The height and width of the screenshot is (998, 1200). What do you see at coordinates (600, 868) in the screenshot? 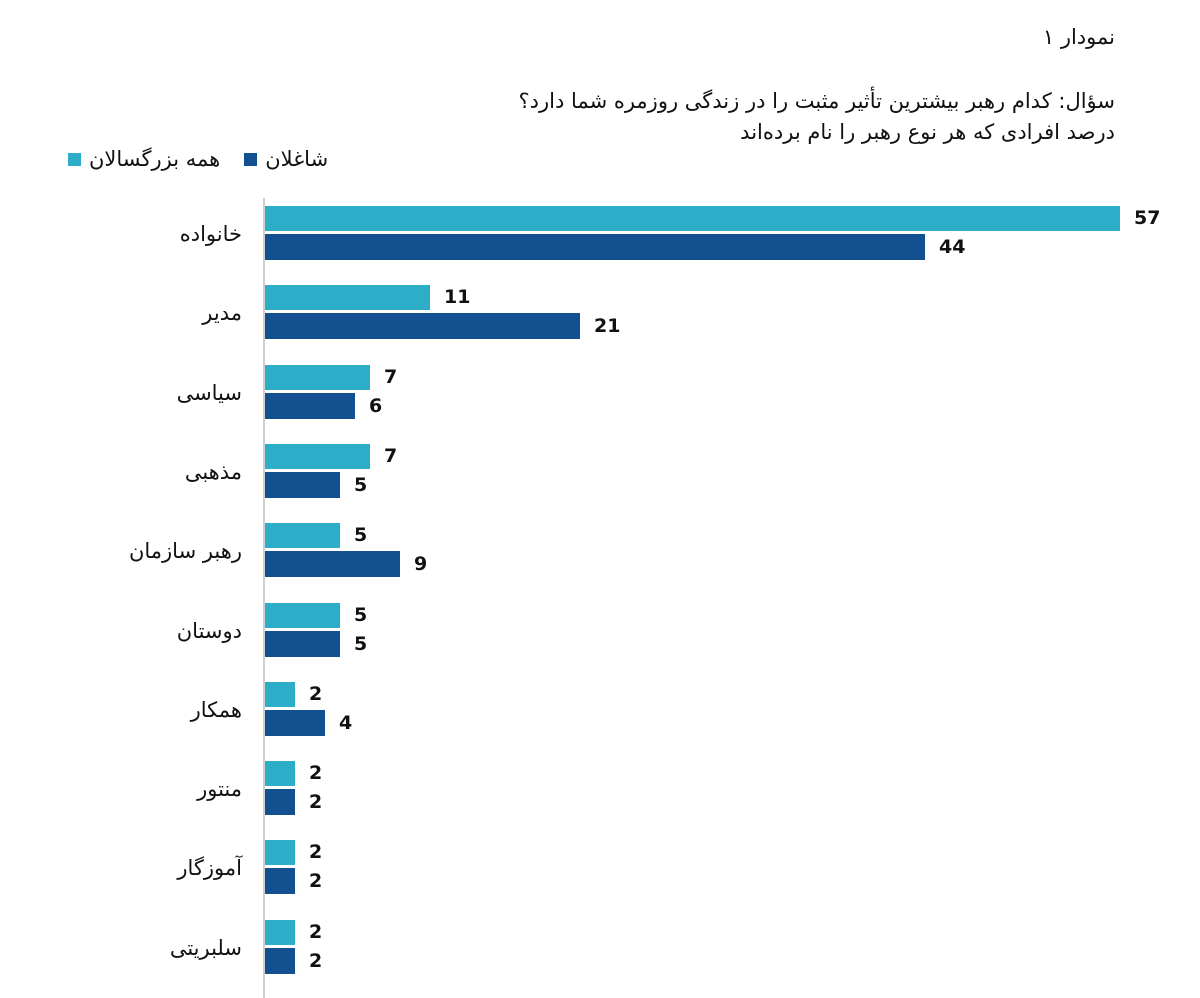
I see `bar-group: آموزگار 2 2` at bounding box center [600, 868].